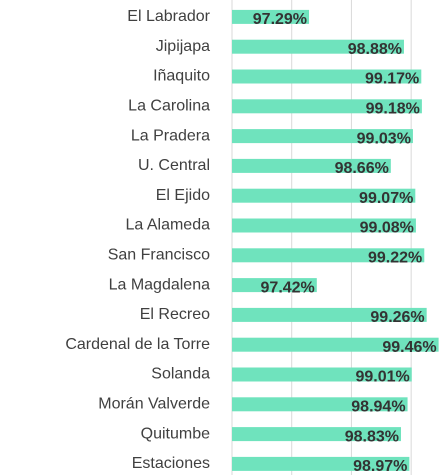 The height and width of the screenshot is (475, 441). What do you see at coordinates (375, 49) in the screenshot?
I see `data-label: 98.88%` at bounding box center [375, 49].